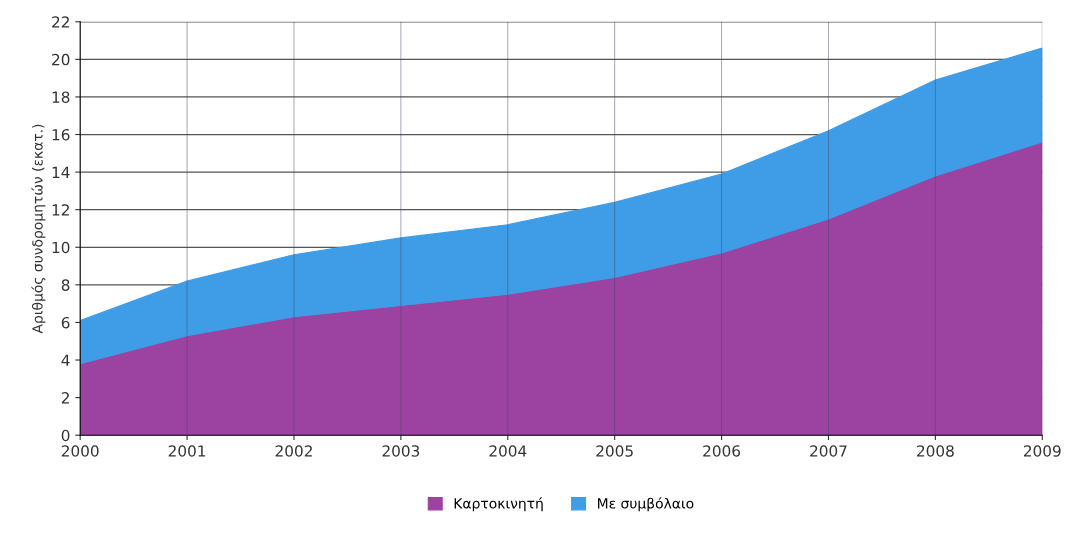 The image size is (1069, 544). What do you see at coordinates (61, 247) in the screenshot?
I see `y-tick-label: 10` at bounding box center [61, 247].